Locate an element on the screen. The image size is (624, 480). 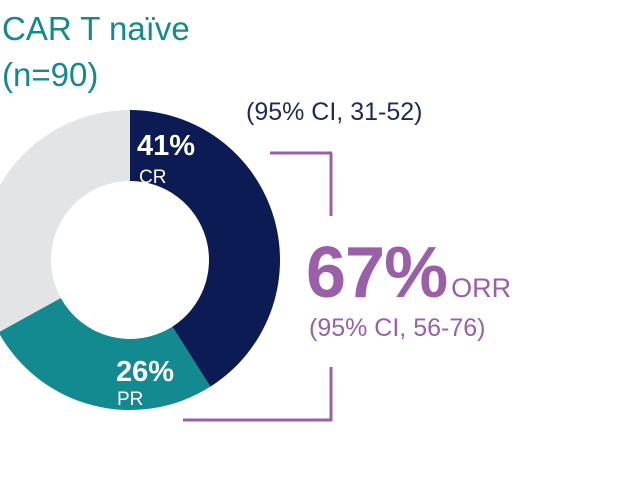
slice-category-label-pr: PR is located at coordinates (130, 399).